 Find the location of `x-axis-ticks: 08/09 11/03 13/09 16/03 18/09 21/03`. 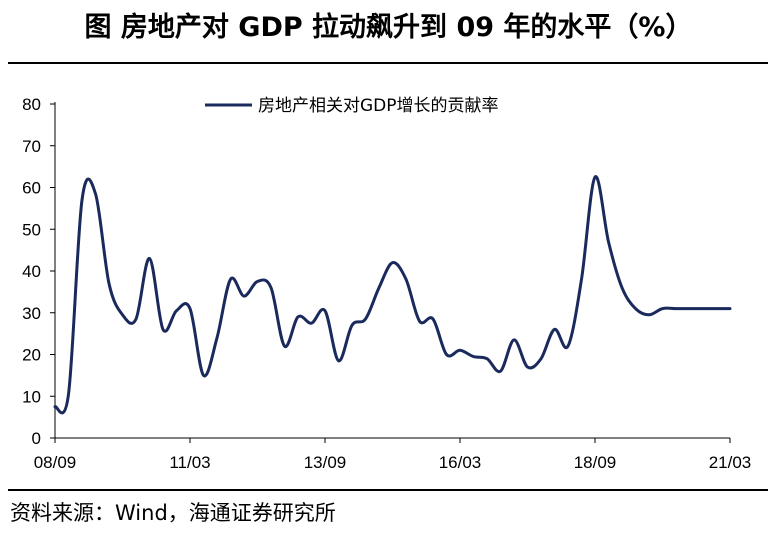

x-axis-ticks: 08/09 11/03 13/09 16/03 18/09 21/03 is located at coordinates (393, 455).